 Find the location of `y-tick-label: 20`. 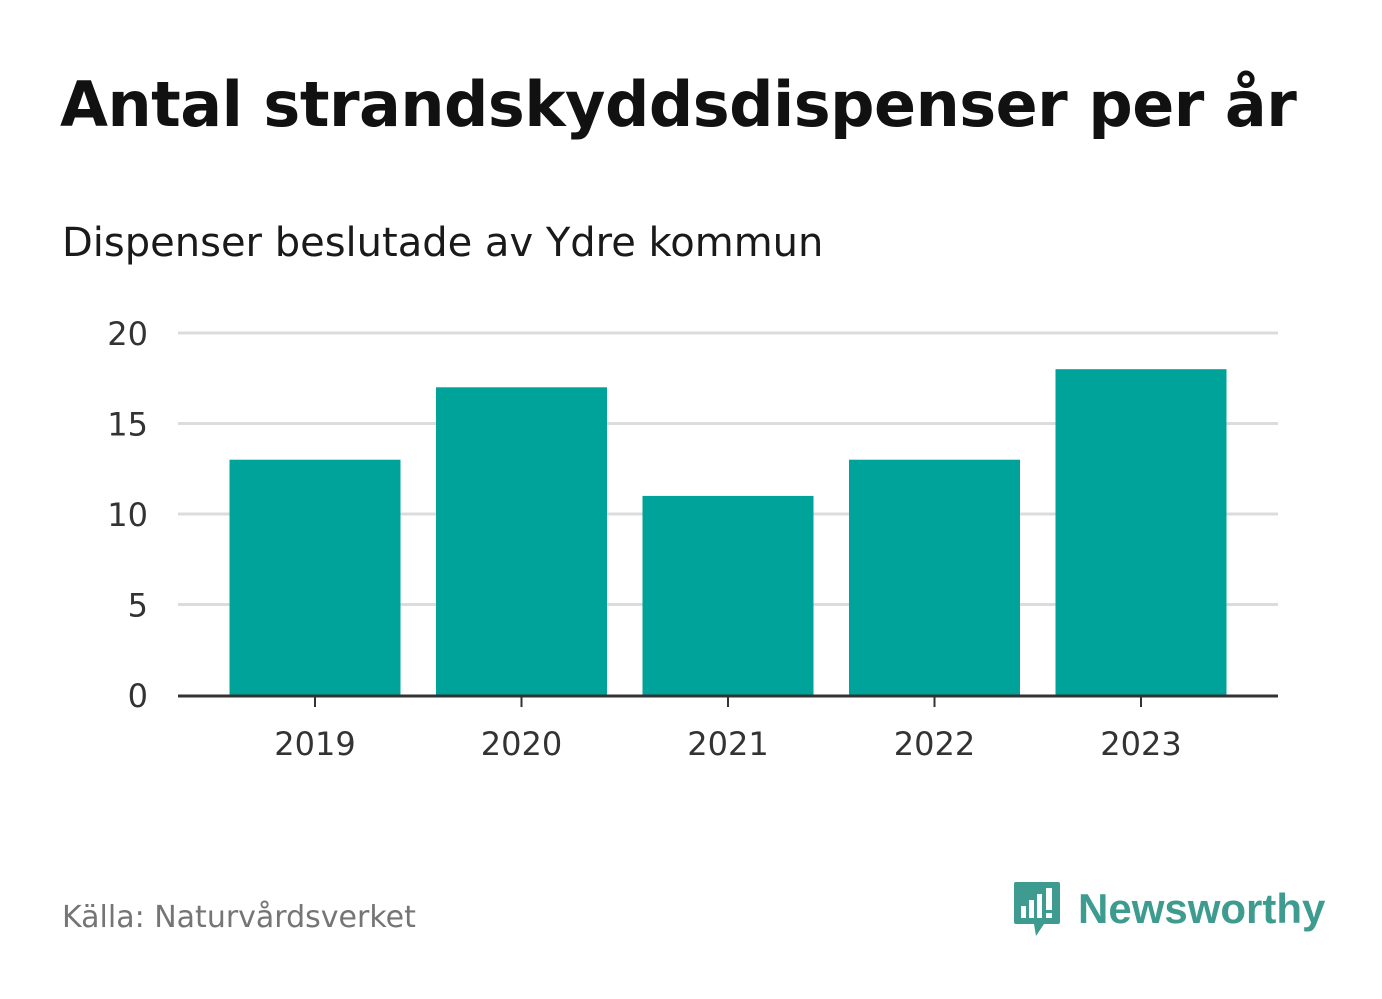

y-tick-label: 20 is located at coordinates (127, 334).